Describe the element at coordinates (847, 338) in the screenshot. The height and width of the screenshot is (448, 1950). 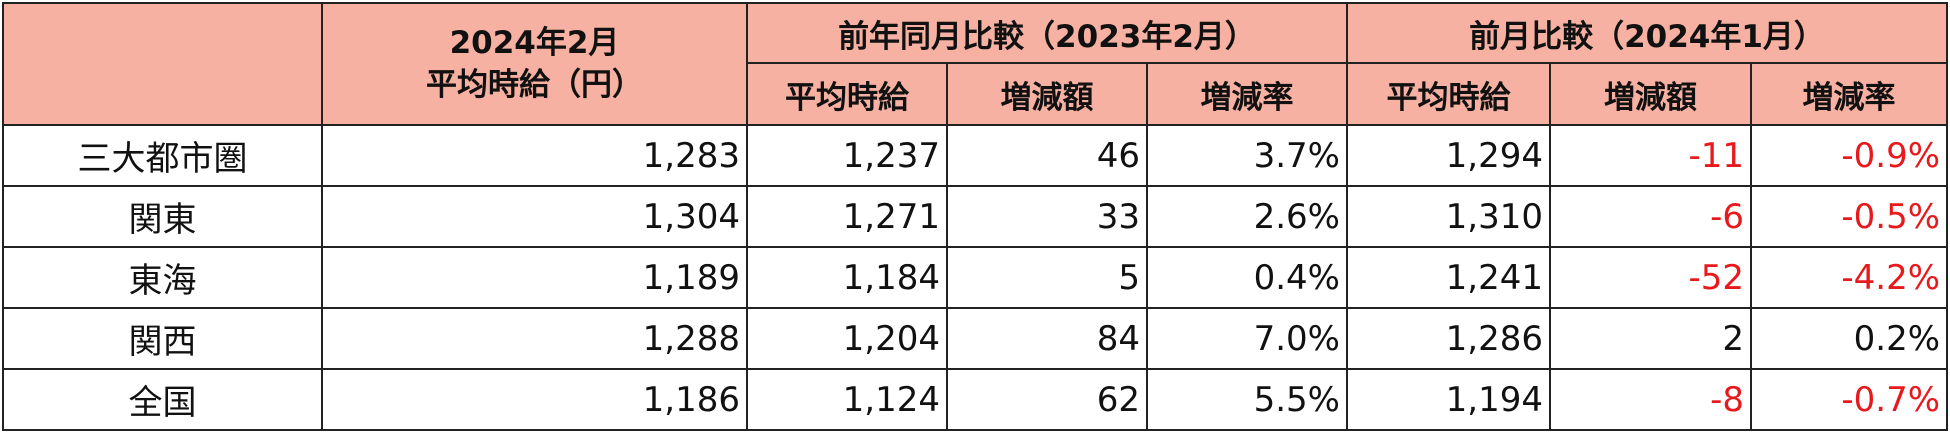
I see `value-cell: 1,204` at that location.